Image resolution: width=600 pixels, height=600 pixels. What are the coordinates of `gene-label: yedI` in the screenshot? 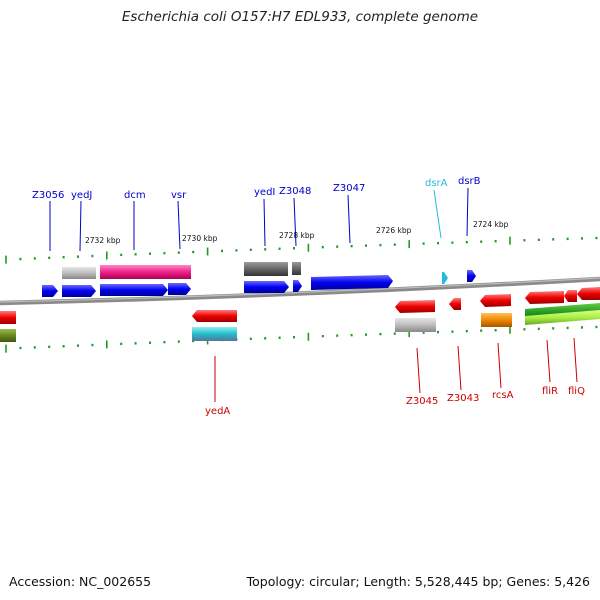 It's located at (264, 192).